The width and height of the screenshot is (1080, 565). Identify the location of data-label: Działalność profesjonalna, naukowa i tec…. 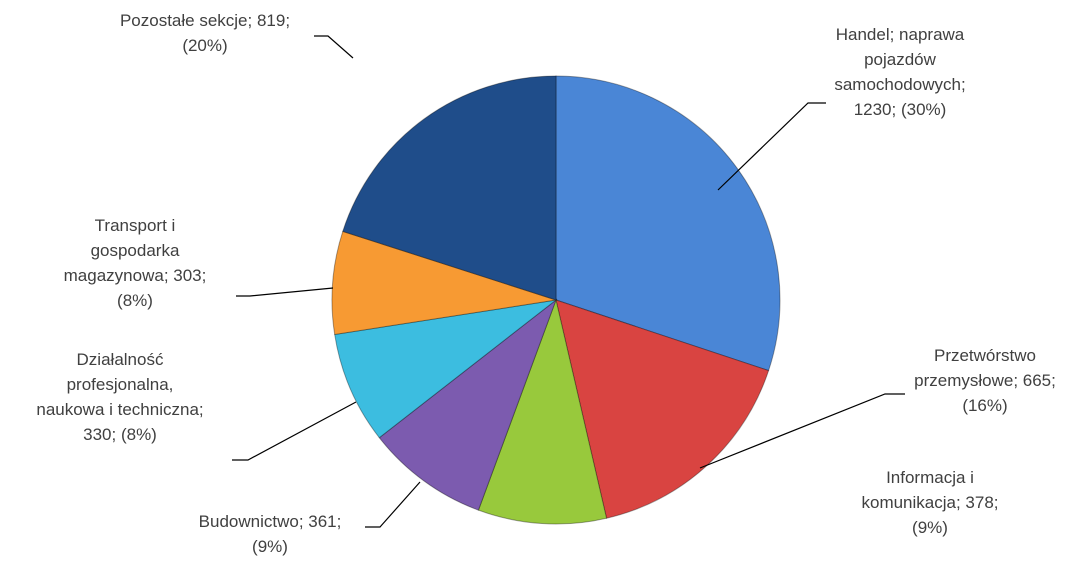
(120, 397).